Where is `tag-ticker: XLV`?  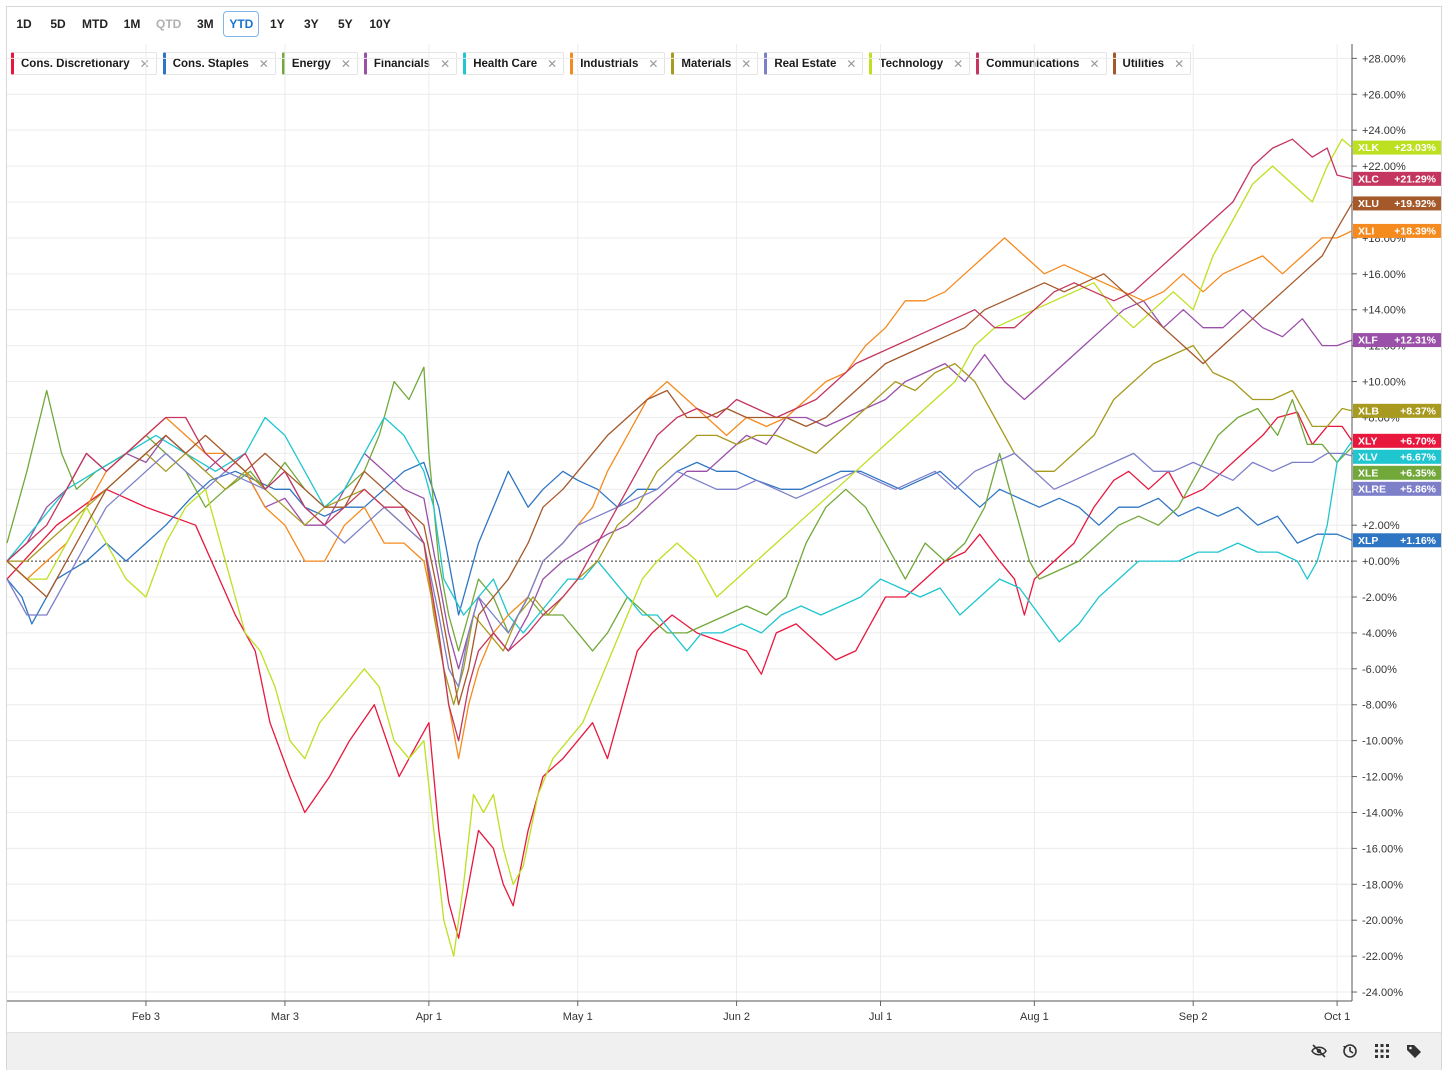
tag-ticker: XLV is located at coordinates (1368, 457).